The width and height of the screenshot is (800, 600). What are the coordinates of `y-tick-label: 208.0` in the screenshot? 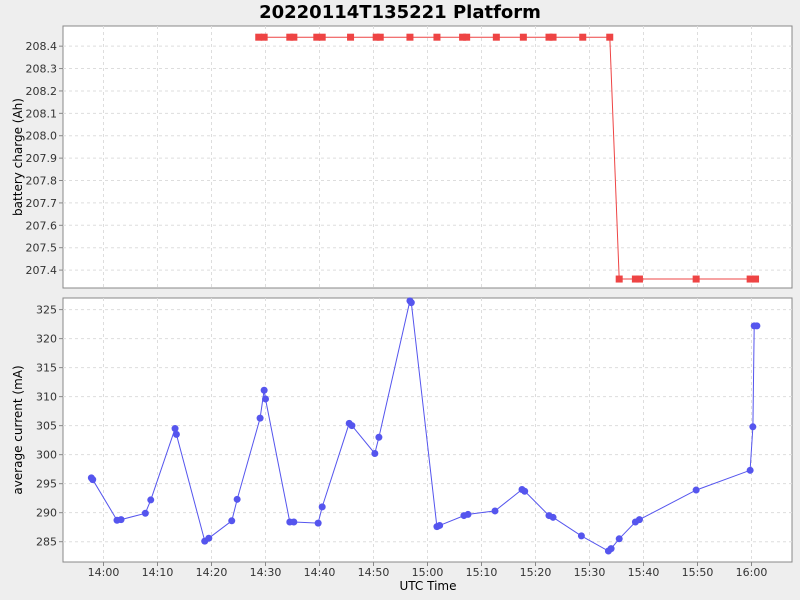 It's located at (42, 136).